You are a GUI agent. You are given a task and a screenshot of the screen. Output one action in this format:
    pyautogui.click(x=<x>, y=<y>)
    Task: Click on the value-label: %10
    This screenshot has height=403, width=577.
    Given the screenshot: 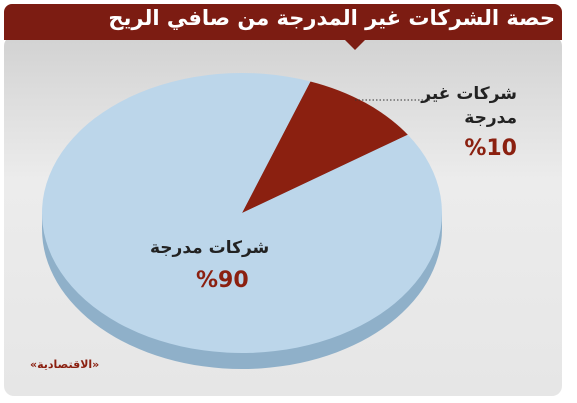 What is the action you would take?
    pyautogui.click(x=490, y=148)
    